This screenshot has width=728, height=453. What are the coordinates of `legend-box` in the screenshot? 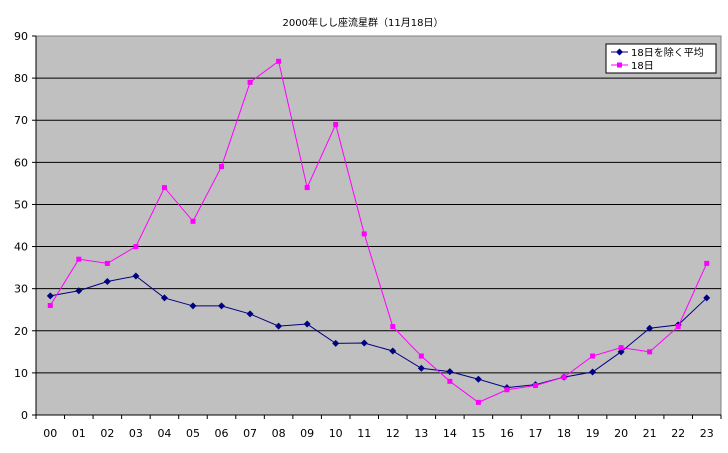 It's located at (661, 58).